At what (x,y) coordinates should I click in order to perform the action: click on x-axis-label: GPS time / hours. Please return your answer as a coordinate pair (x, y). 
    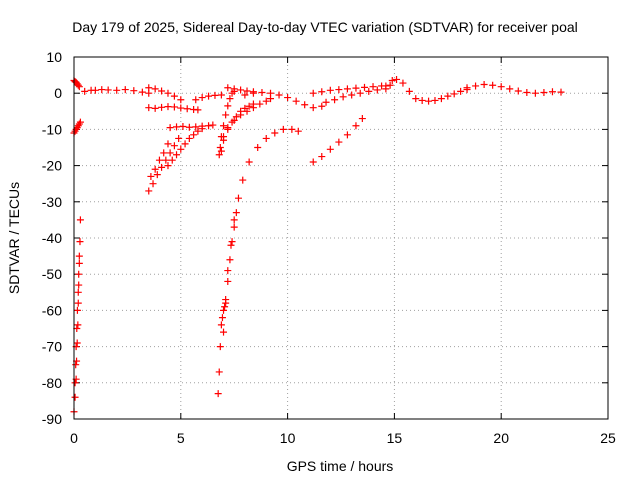
    Looking at the image, I should click on (340, 466).